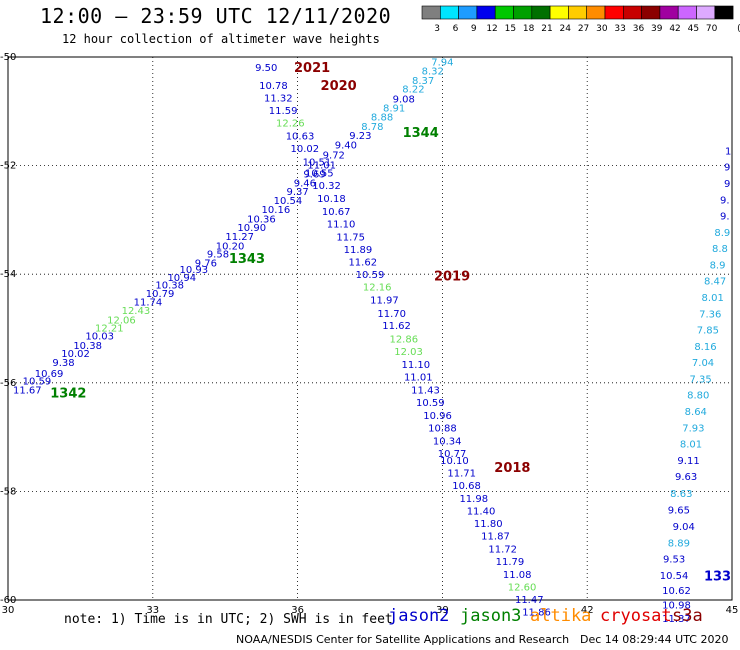 The height and width of the screenshot is (650, 740). What do you see at coordinates (251, 228) in the screenshot?
I see `wave-height-value: 10.90` at bounding box center [251, 228].